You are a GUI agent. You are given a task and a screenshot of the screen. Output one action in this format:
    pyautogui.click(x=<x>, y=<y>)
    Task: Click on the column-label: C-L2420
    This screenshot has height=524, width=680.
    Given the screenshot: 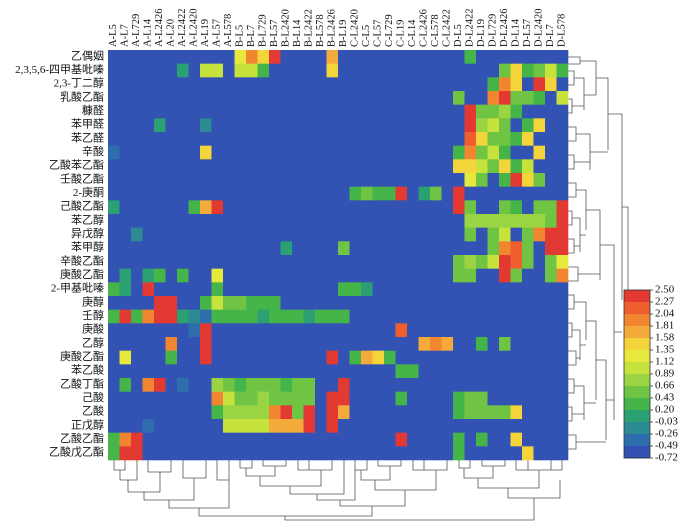 What is the action you would take?
    pyautogui.click(x=355, y=28)
    